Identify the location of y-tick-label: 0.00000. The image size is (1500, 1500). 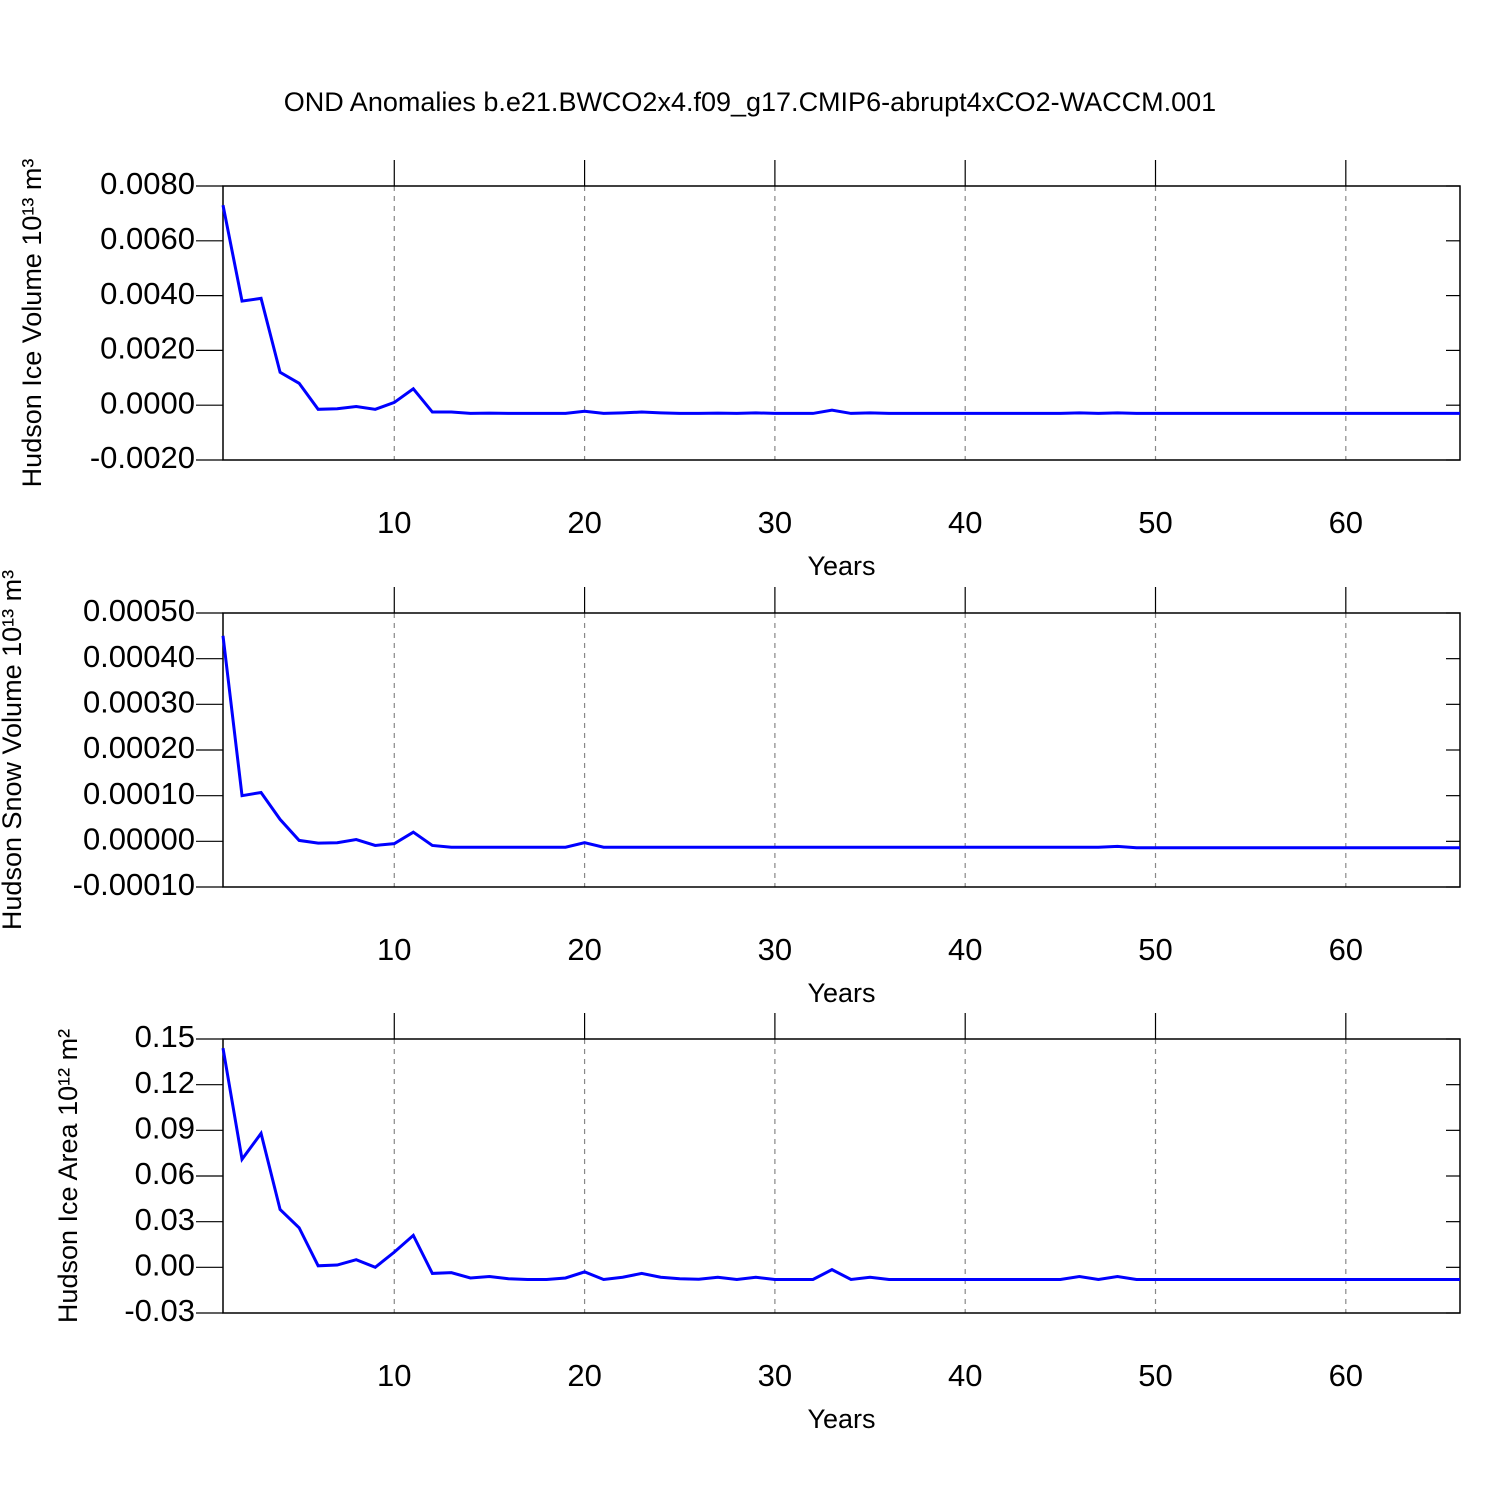
(139, 839).